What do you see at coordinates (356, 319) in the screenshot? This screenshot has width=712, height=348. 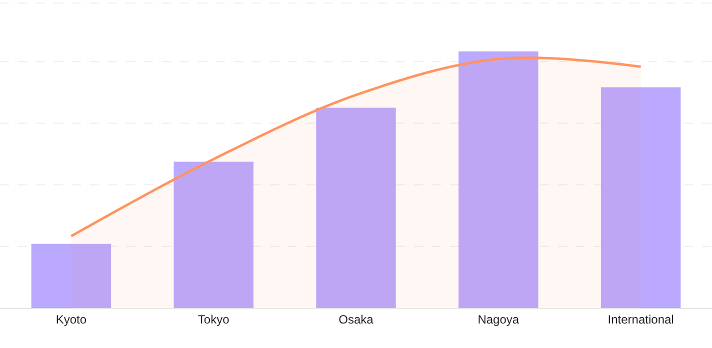 I see `x-tick-label: Osaka` at bounding box center [356, 319].